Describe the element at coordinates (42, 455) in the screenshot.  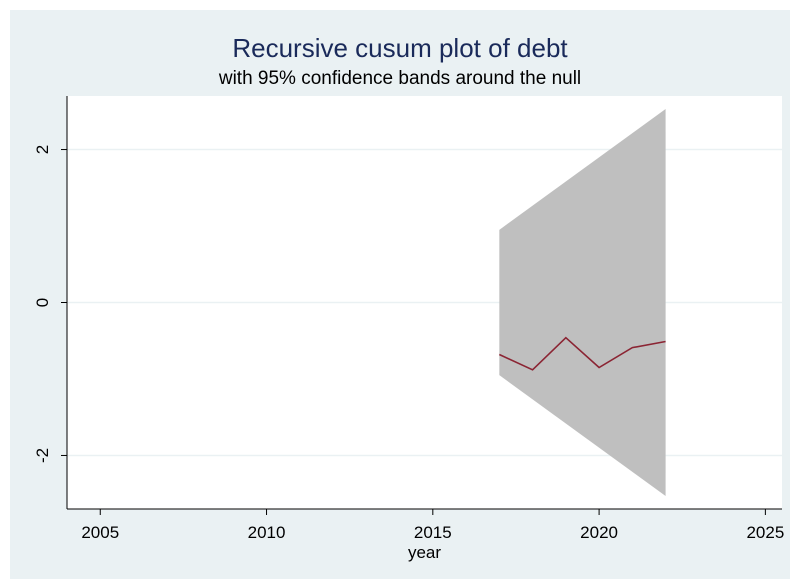
I see `y-tick-label: -2` at that location.